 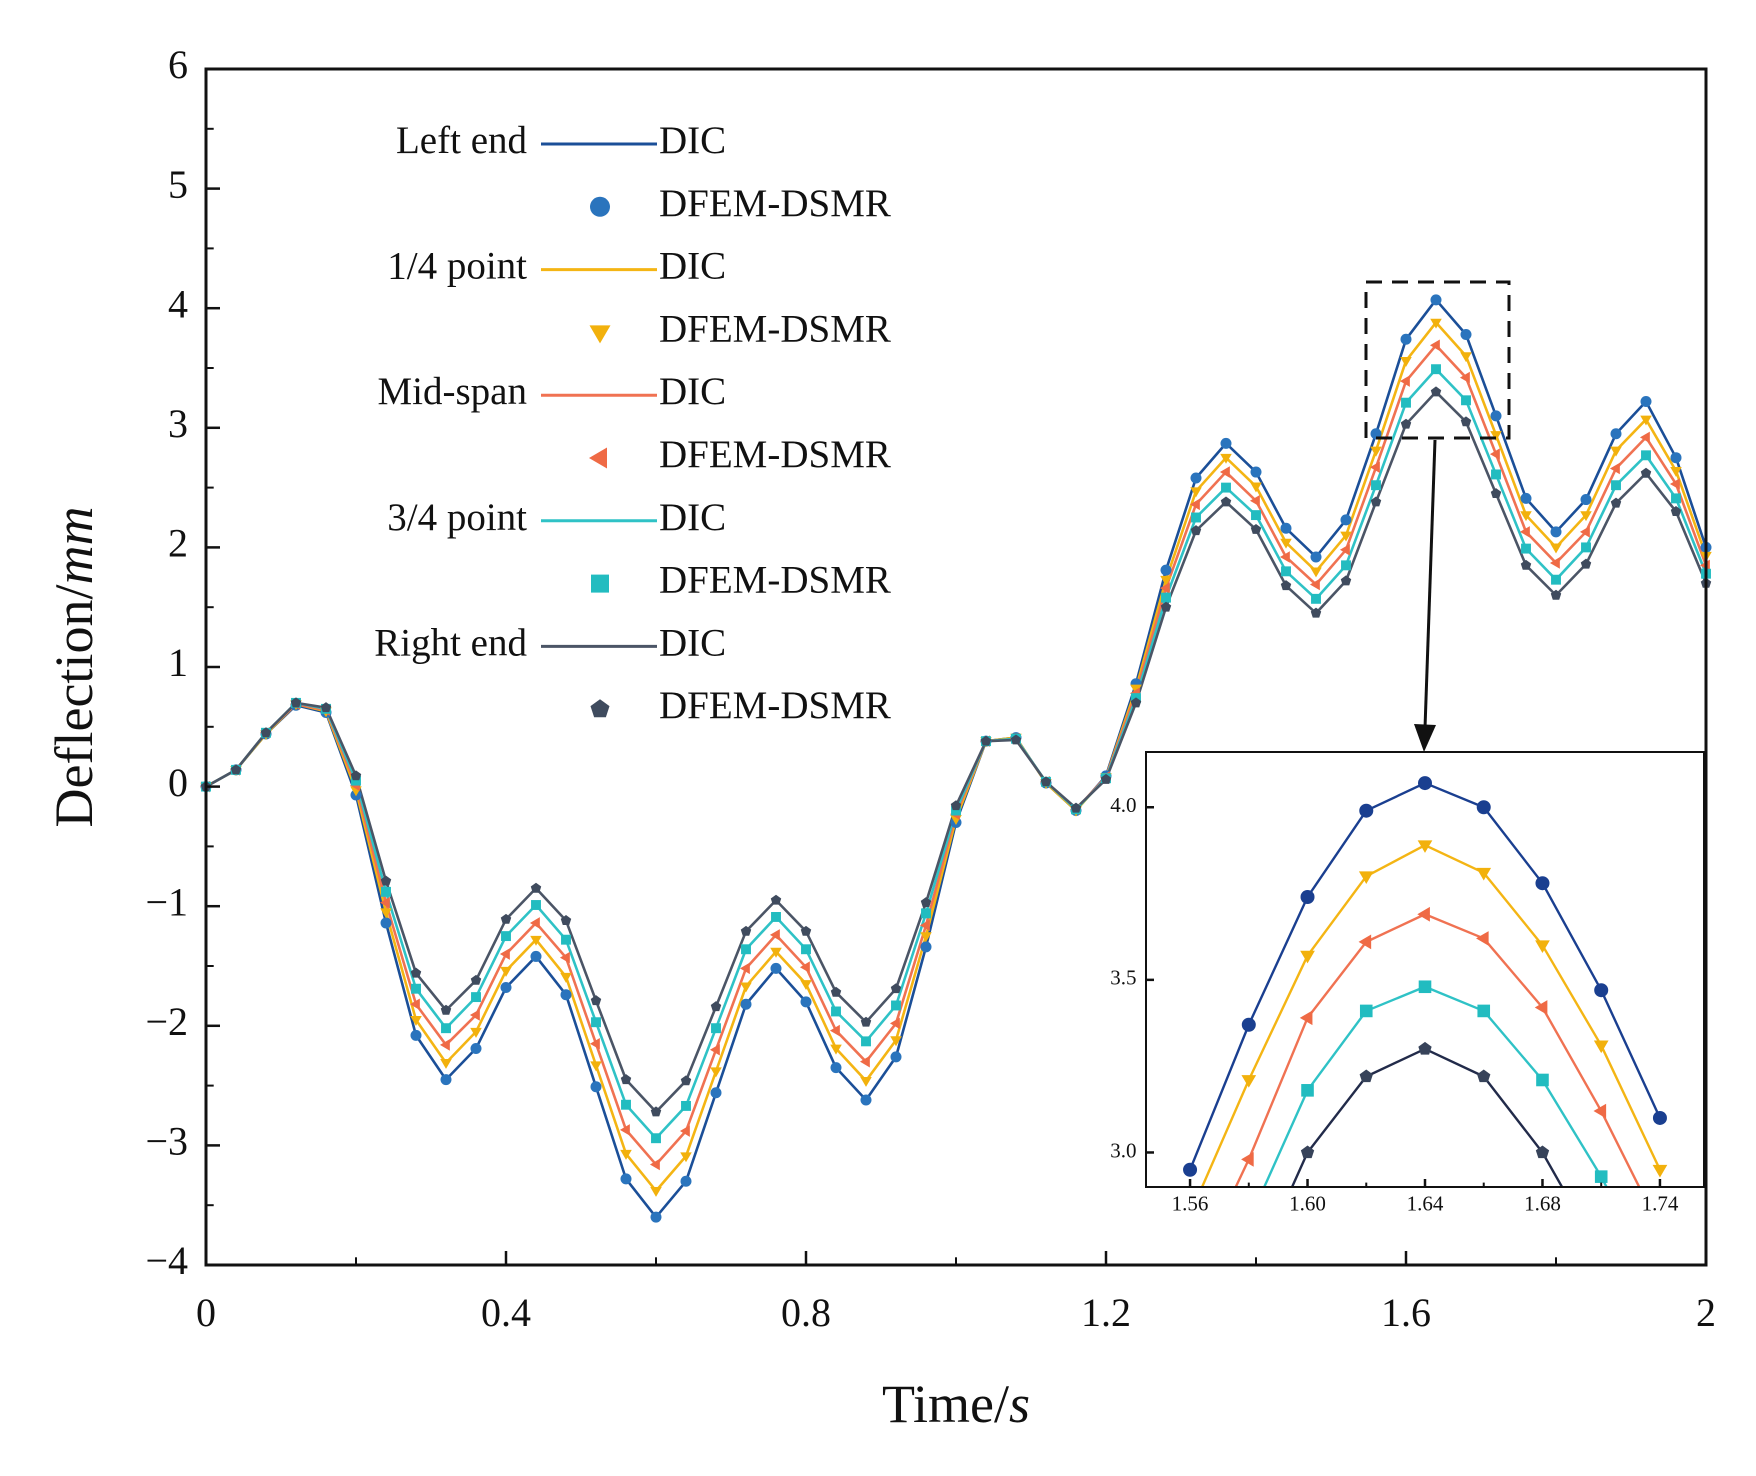 What do you see at coordinates (178, 662) in the screenshot?
I see `y-tick-label: 1` at bounding box center [178, 662].